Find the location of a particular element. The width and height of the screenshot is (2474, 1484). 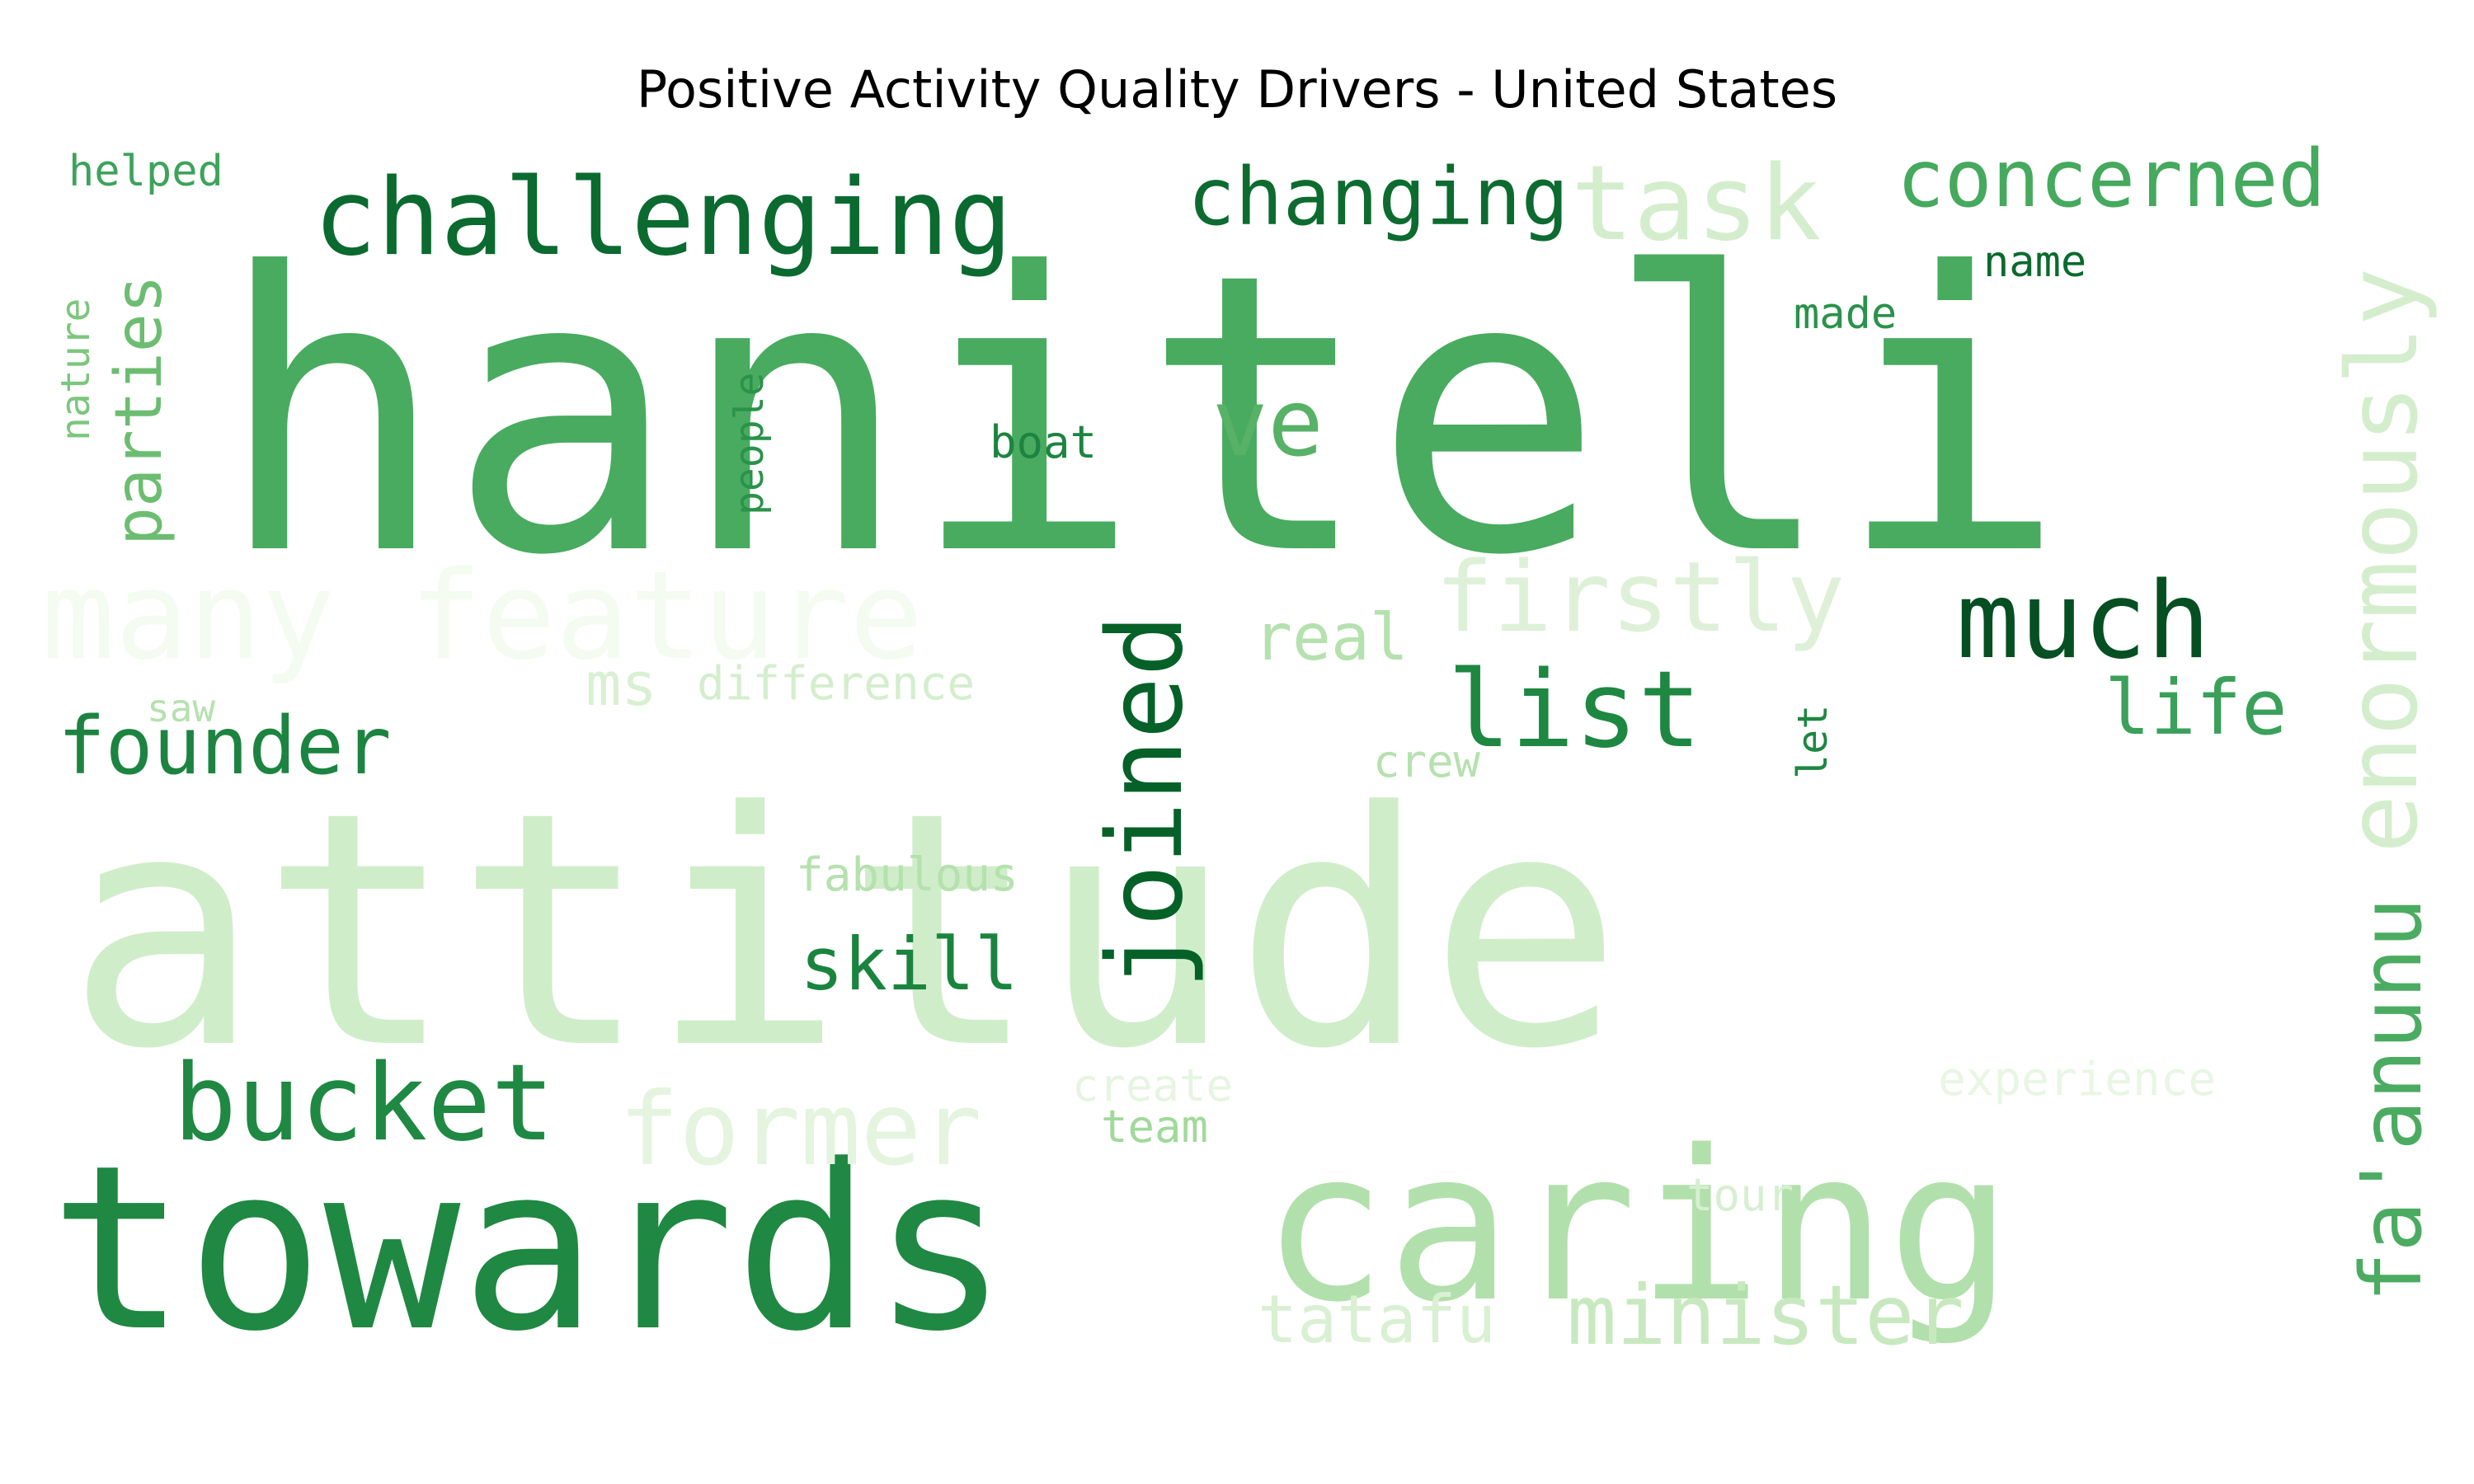

word-much: much is located at coordinates (2083, 621).